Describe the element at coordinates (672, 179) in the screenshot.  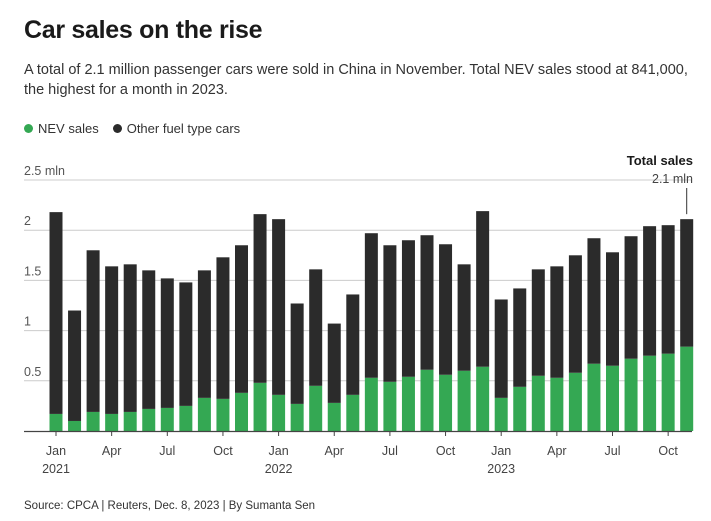
I see `annotation-value: 2.1 mln` at that location.